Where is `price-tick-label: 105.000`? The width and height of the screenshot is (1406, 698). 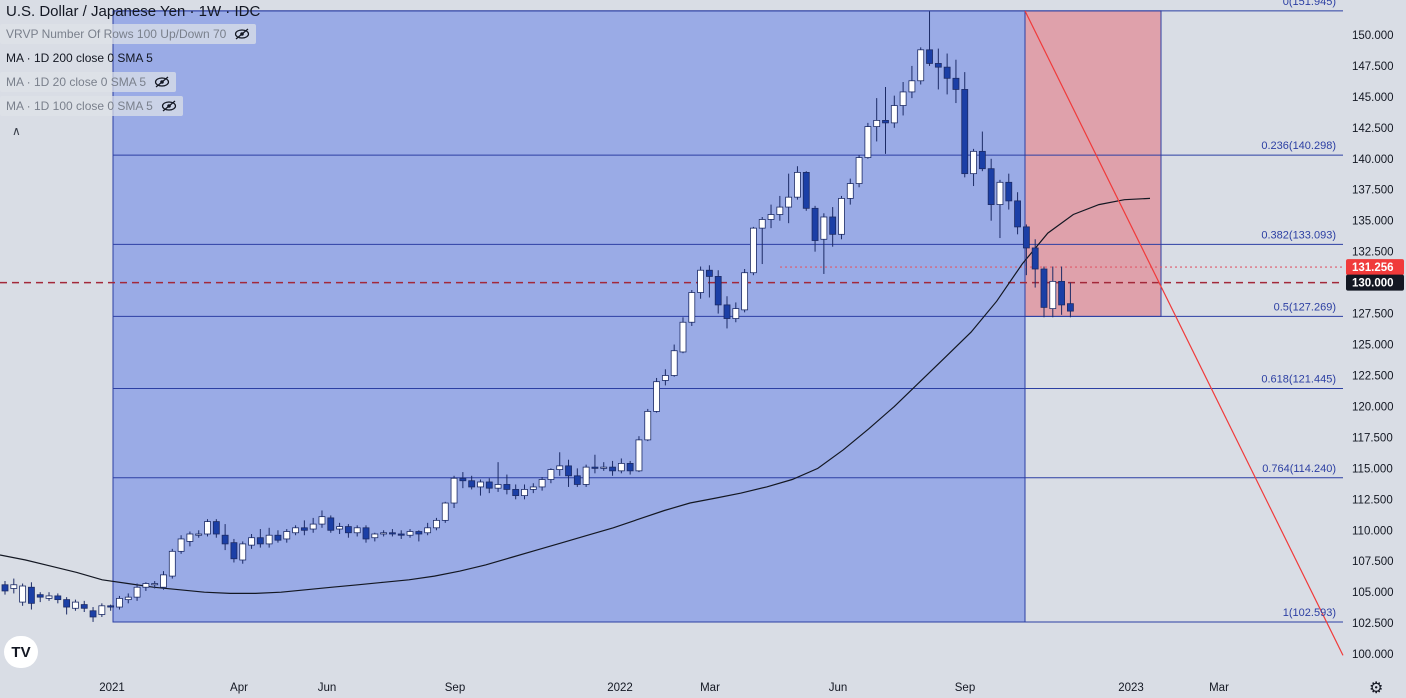 price-tick-label: 105.000 is located at coordinates (1373, 593).